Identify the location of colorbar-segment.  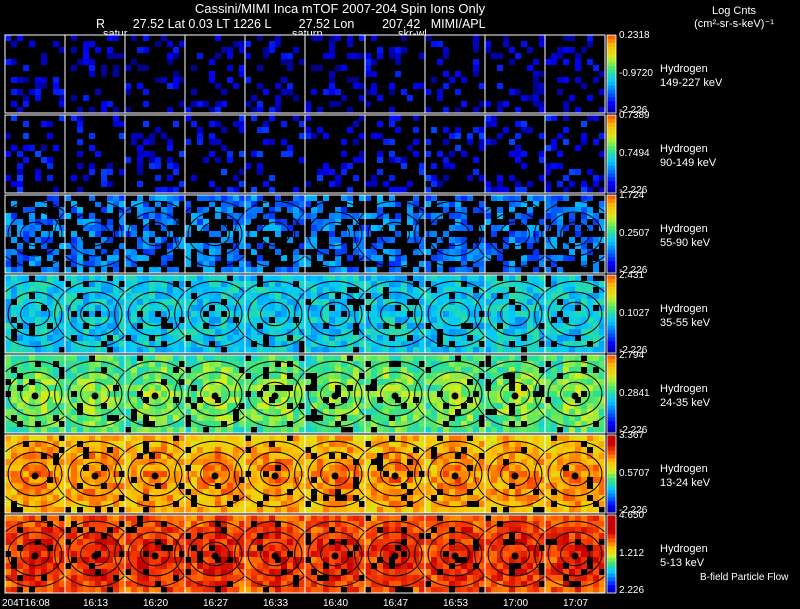
(611, 419).